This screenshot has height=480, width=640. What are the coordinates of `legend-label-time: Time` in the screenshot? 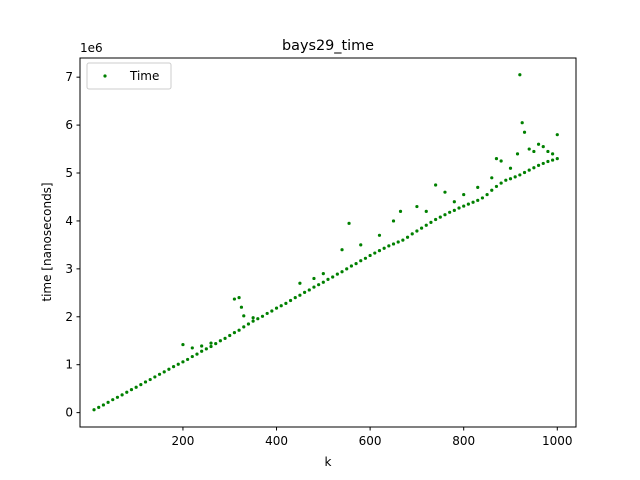 It's located at (144, 76).